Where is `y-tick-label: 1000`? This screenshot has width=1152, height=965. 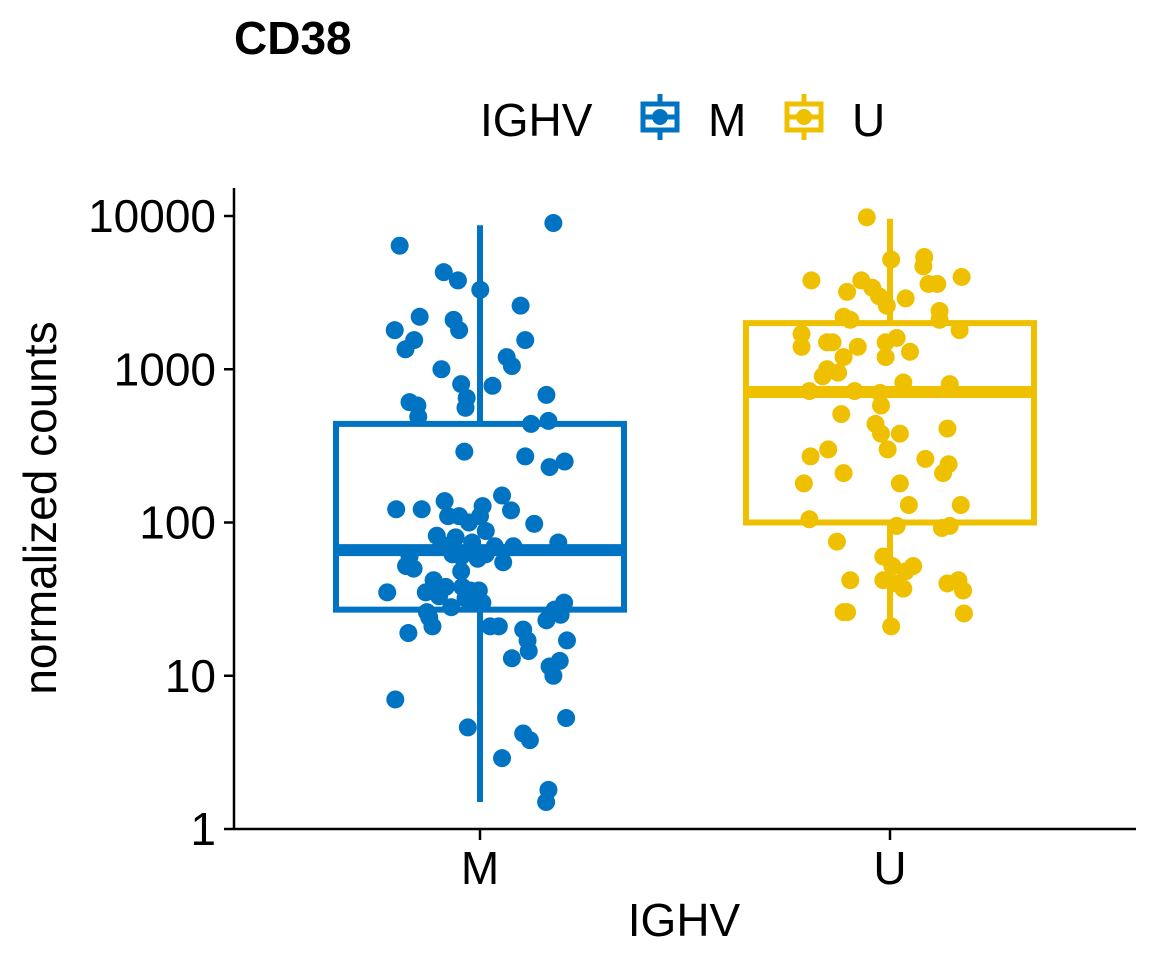 y-tick-label: 1000 is located at coordinates (165, 369).